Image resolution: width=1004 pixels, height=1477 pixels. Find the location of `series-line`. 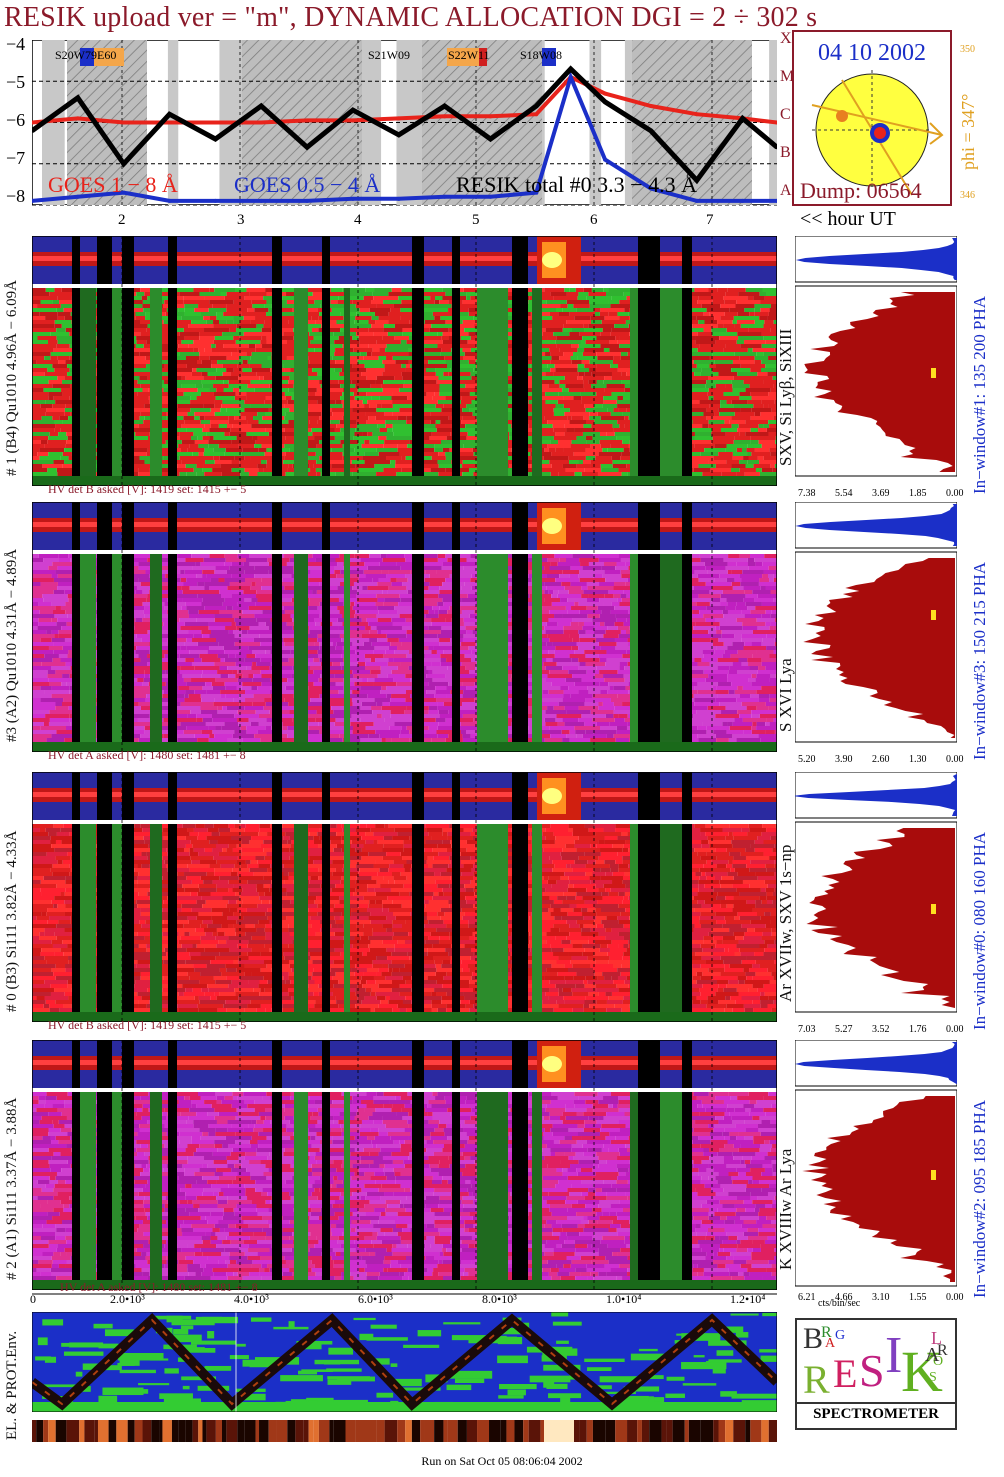

series-line is located at coordinates (404, 125).